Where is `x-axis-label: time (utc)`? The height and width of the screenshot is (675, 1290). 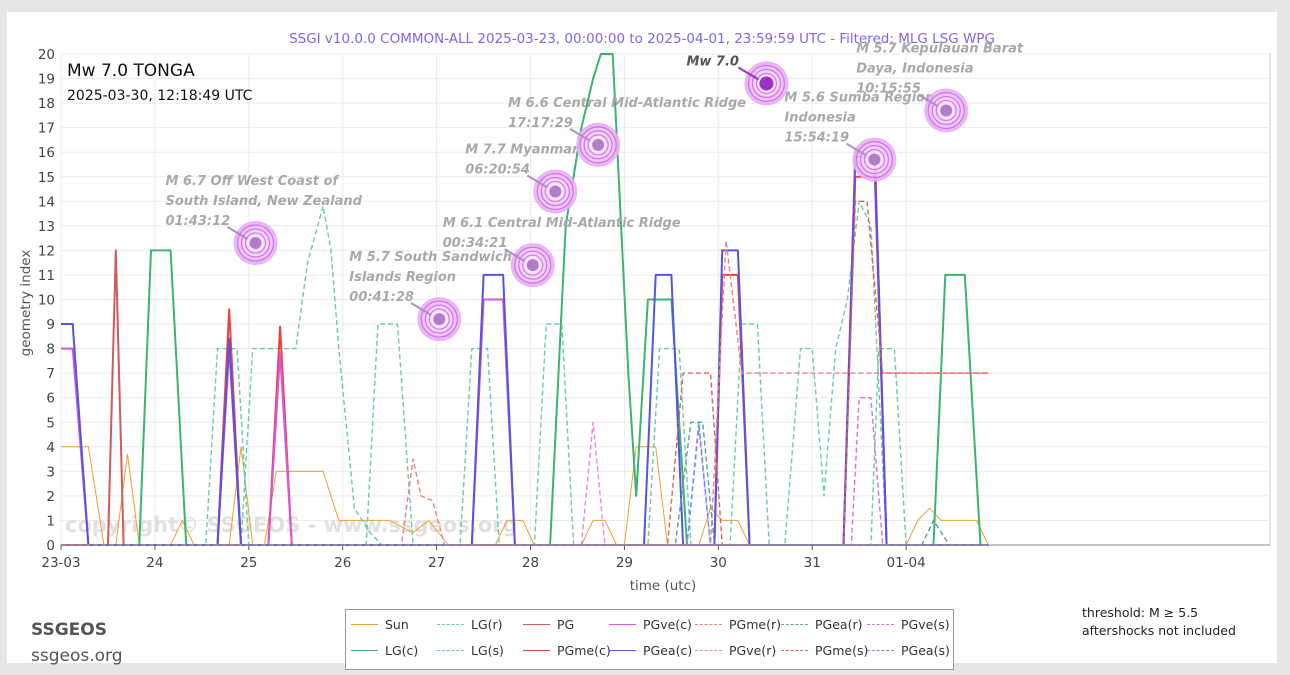
x-axis-label: time (utc) is located at coordinates (663, 586).